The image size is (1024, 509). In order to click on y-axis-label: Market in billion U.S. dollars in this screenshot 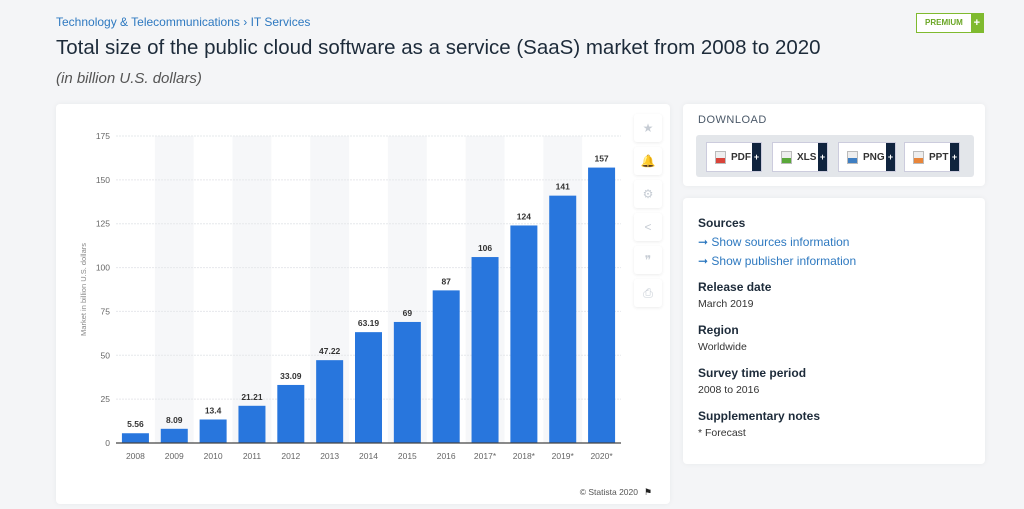, I will do `click(83, 289)`.